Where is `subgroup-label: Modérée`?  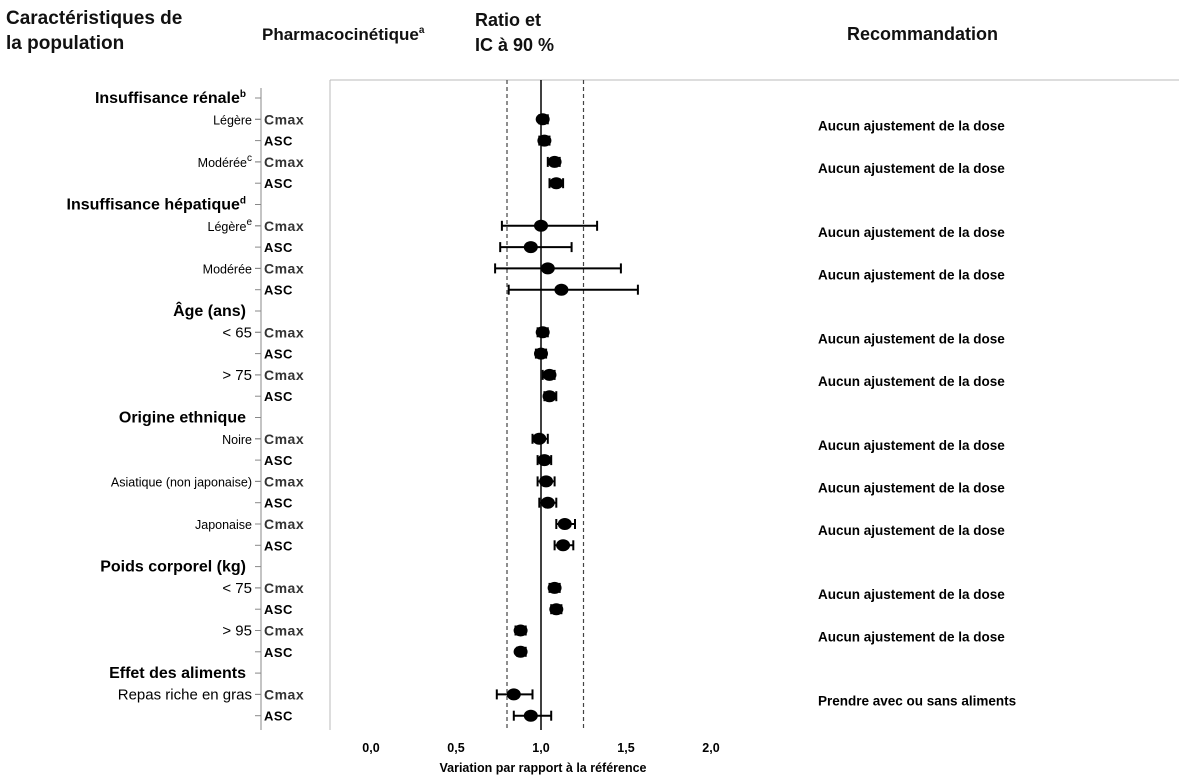
subgroup-label: Modérée is located at coordinates (227, 269).